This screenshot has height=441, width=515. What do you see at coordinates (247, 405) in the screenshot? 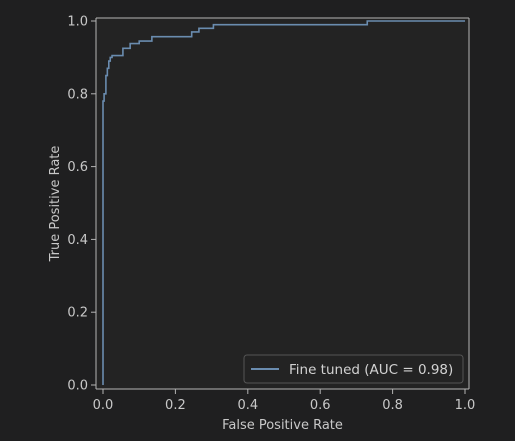
I see `x-tick-label: 0.4` at bounding box center [247, 405].